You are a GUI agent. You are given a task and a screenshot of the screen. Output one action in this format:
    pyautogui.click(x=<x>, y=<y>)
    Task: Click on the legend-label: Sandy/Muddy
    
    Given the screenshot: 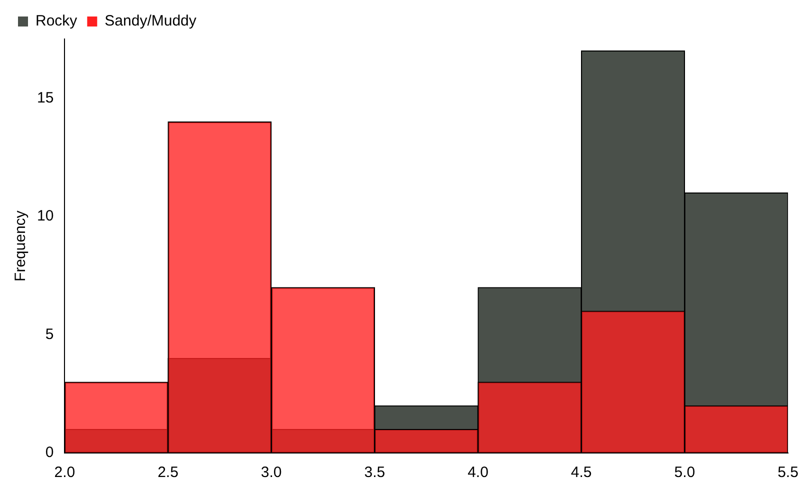 What is the action you would take?
    pyautogui.click(x=150, y=21)
    